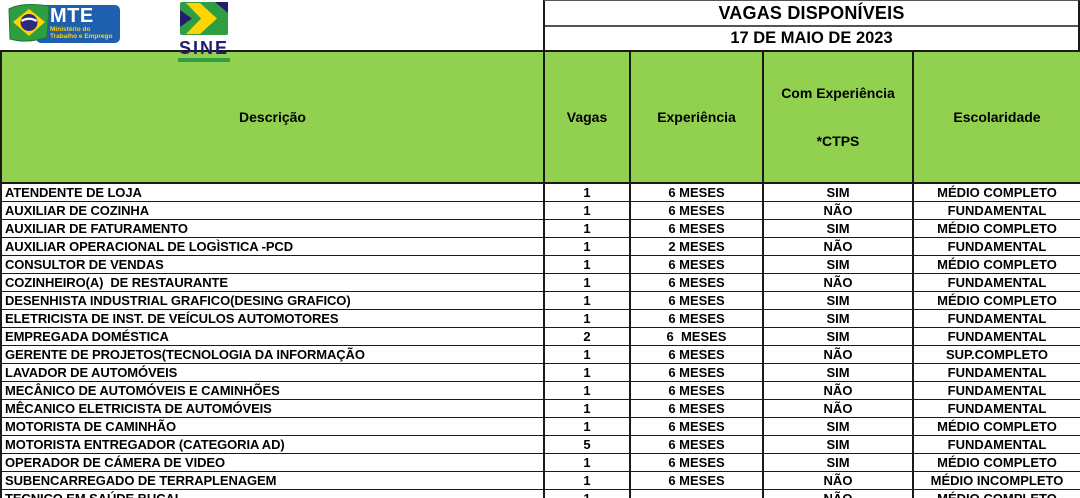 This screenshot has height=498, width=1080. Describe the element at coordinates (838, 117) in the screenshot. I see `col-header-com-experiencia: Com Experiência *CTPS` at that location.